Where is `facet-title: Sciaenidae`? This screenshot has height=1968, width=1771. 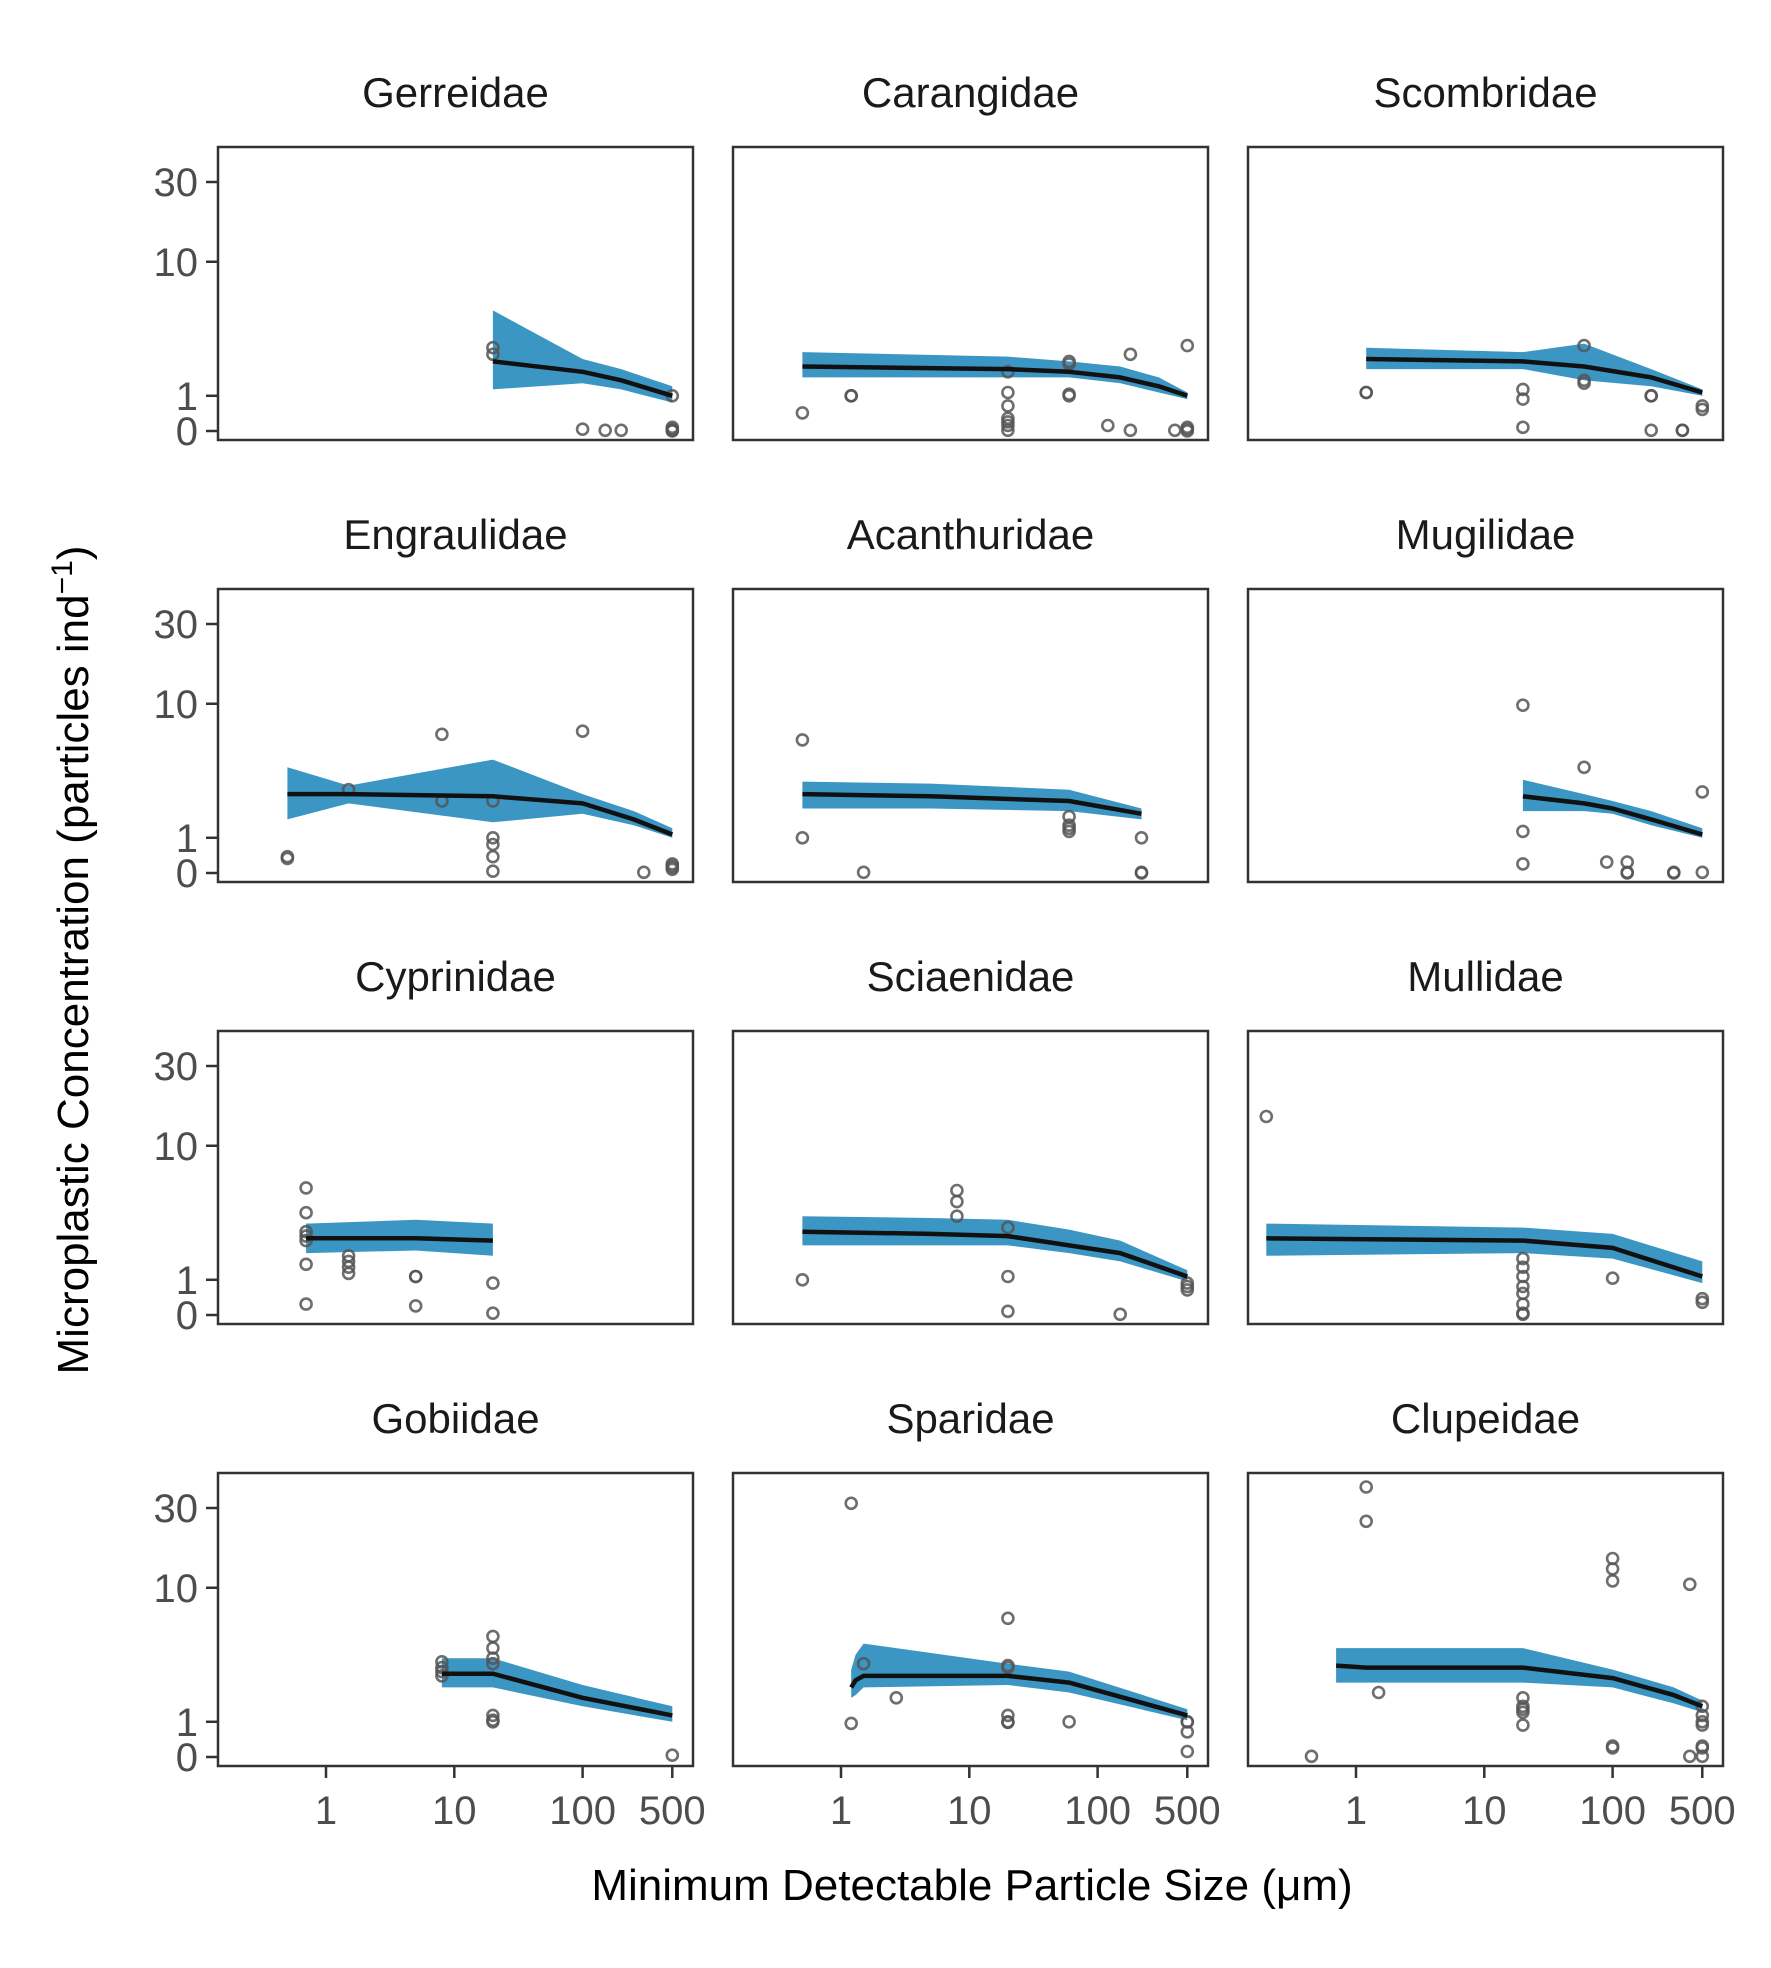 facet-title: Sciaenidae is located at coordinates (971, 976).